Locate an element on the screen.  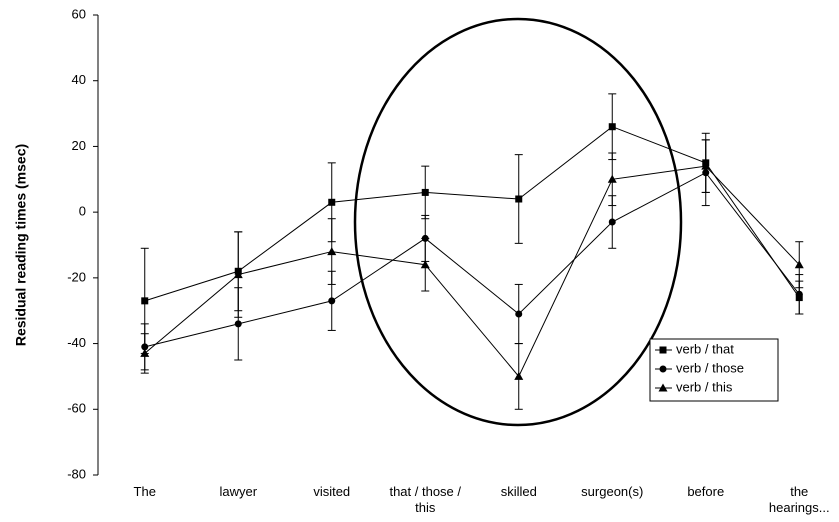
y-tick-label: -20 is located at coordinates (76, 276).